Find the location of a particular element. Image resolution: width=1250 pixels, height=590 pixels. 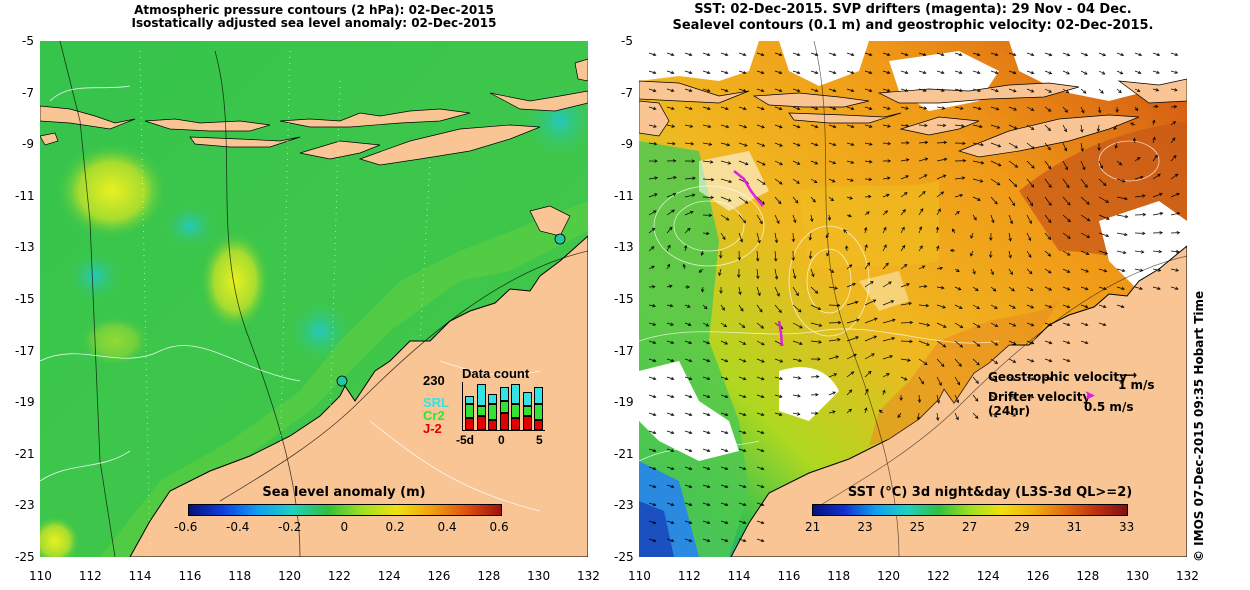

right-x-tick: 128 is located at coordinates (1088, 576).